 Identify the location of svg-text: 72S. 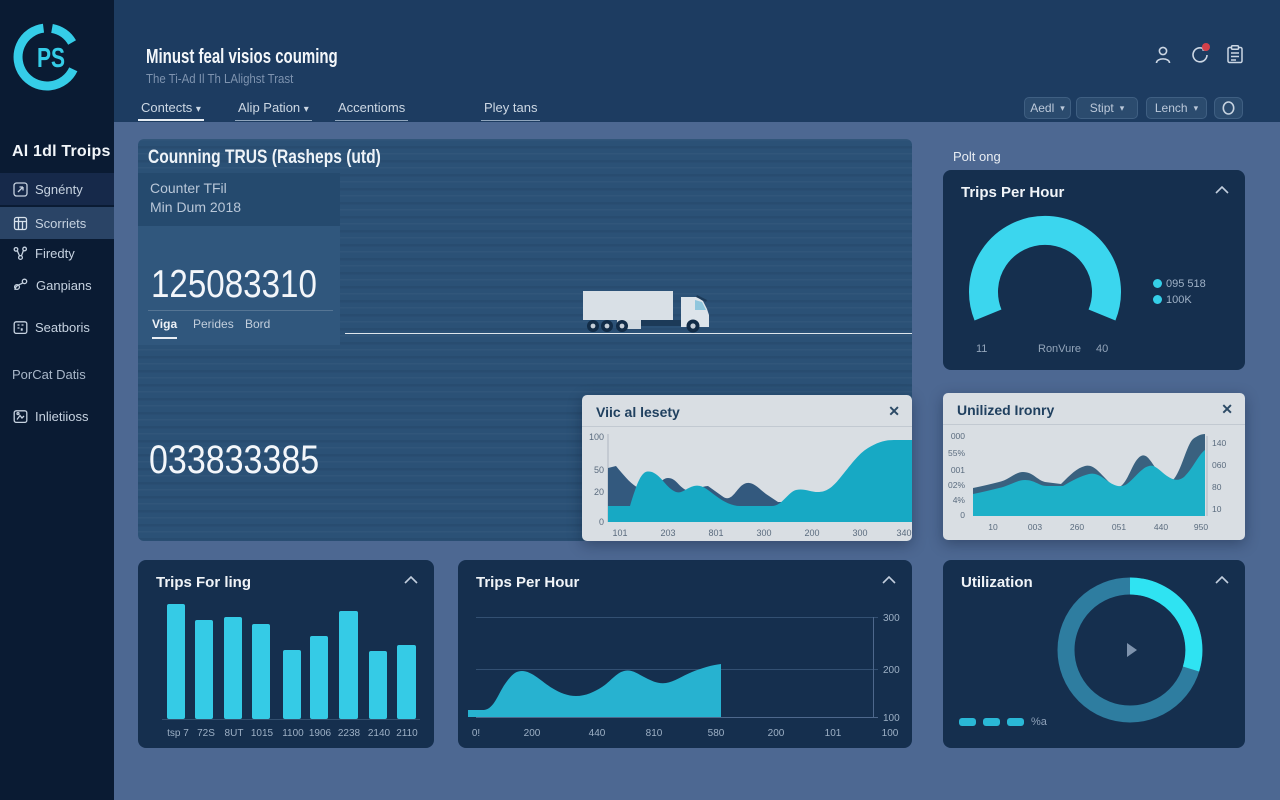
(206, 733).